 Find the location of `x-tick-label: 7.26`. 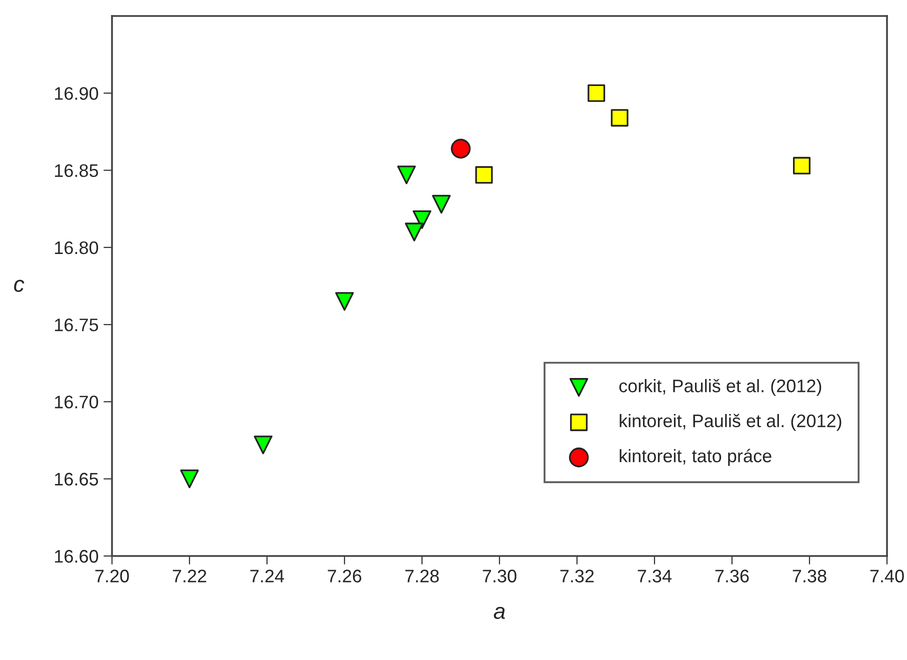

x-tick-label: 7.26 is located at coordinates (345, 576).